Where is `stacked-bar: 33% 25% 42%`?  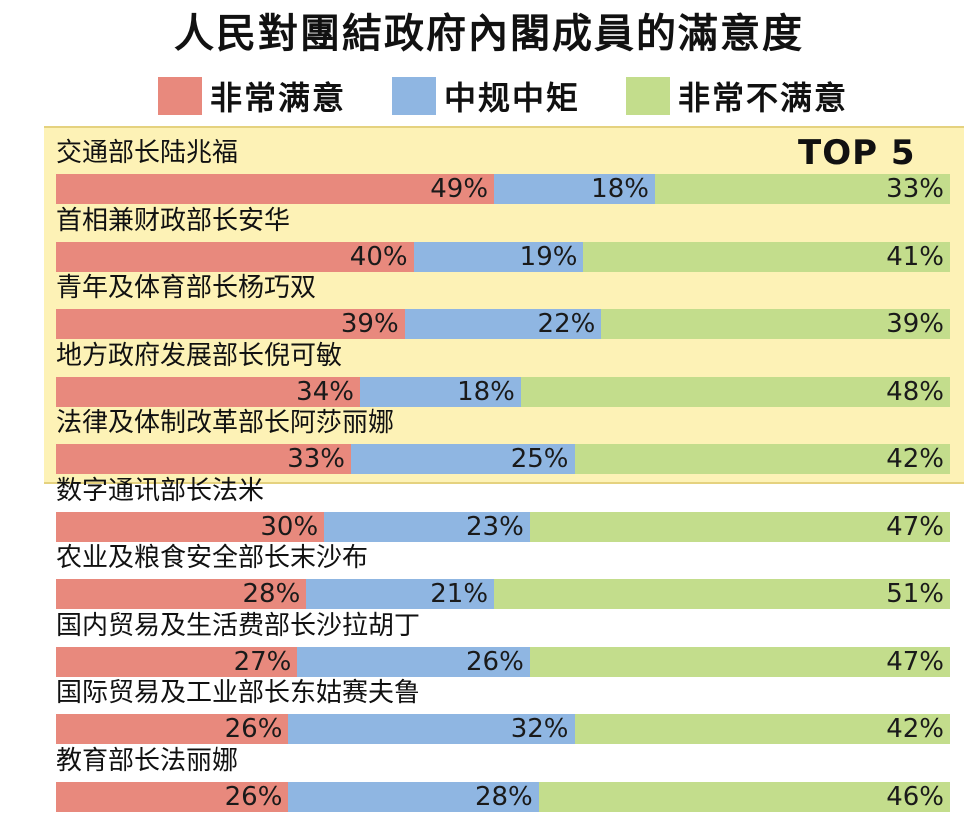 stacked-bar: 33% 25% 42% is located at coordinates (503, 459).